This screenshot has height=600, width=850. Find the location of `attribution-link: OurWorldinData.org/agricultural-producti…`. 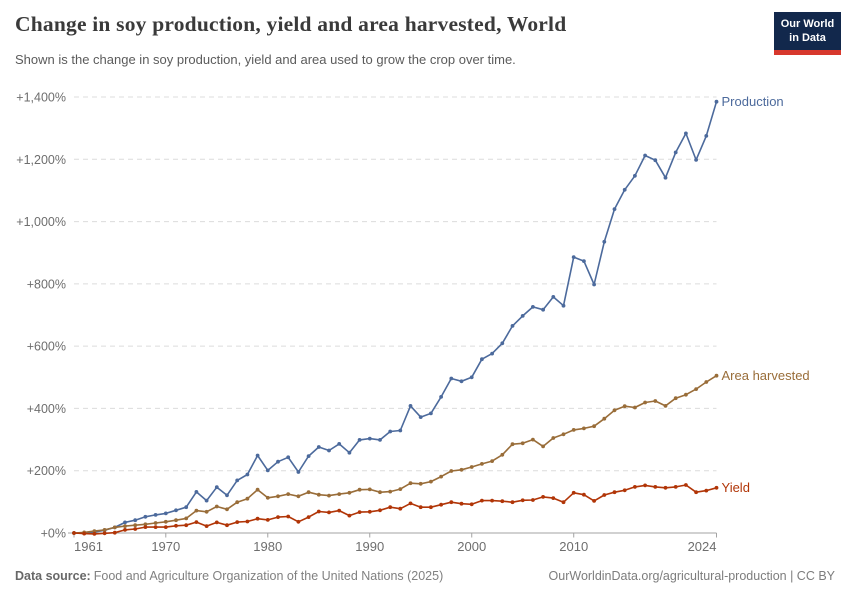

attribution-link: OurWorldinData.org/agricultural-producti… is located at coordinates (691, 576).